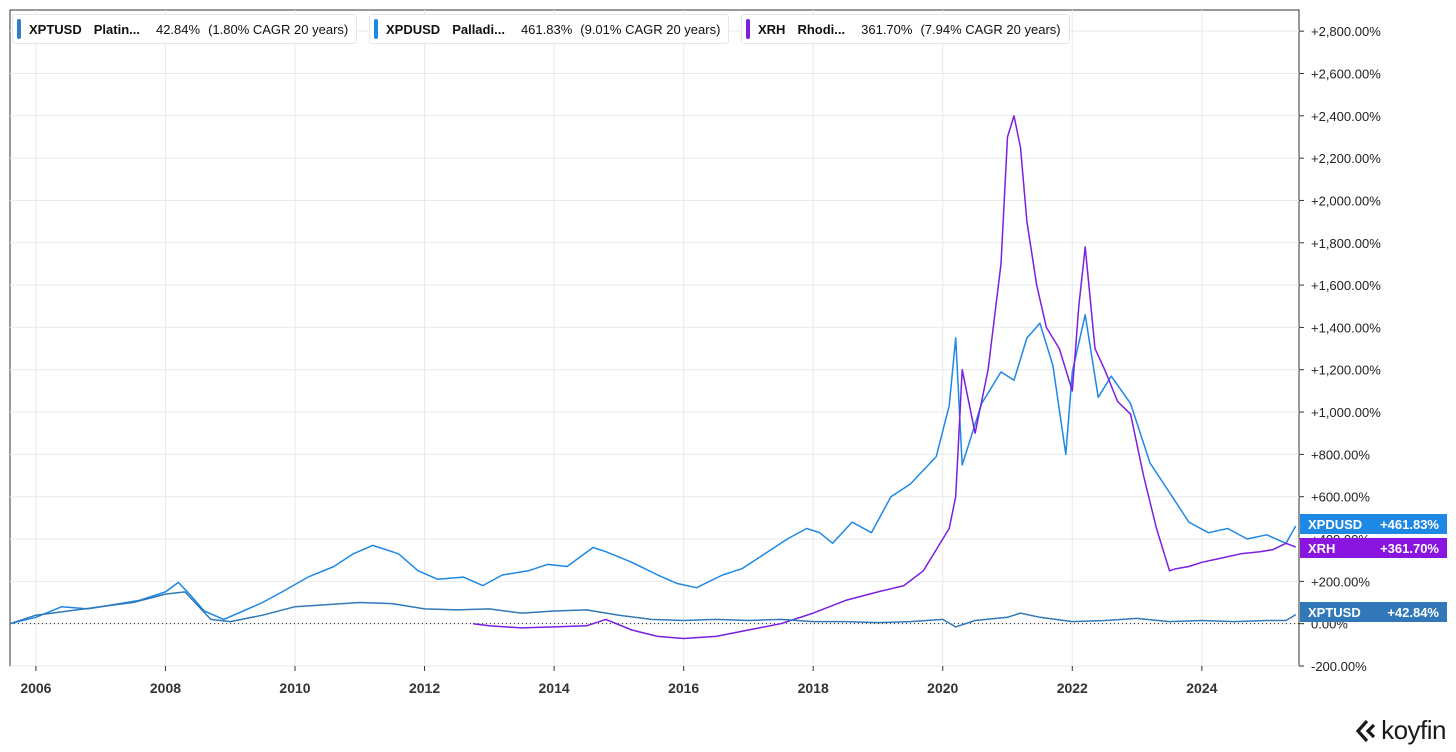 The image size is (1456, 752). I want to click on legend-symbol: XPDUSD, so click(413, 29).